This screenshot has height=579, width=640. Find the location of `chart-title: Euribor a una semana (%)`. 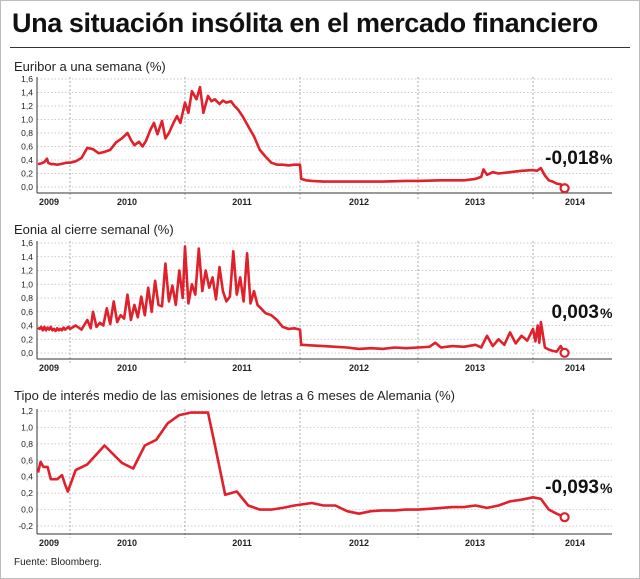

chart-title: Euribor a una semana (%) is located at coordinates (90, 66).